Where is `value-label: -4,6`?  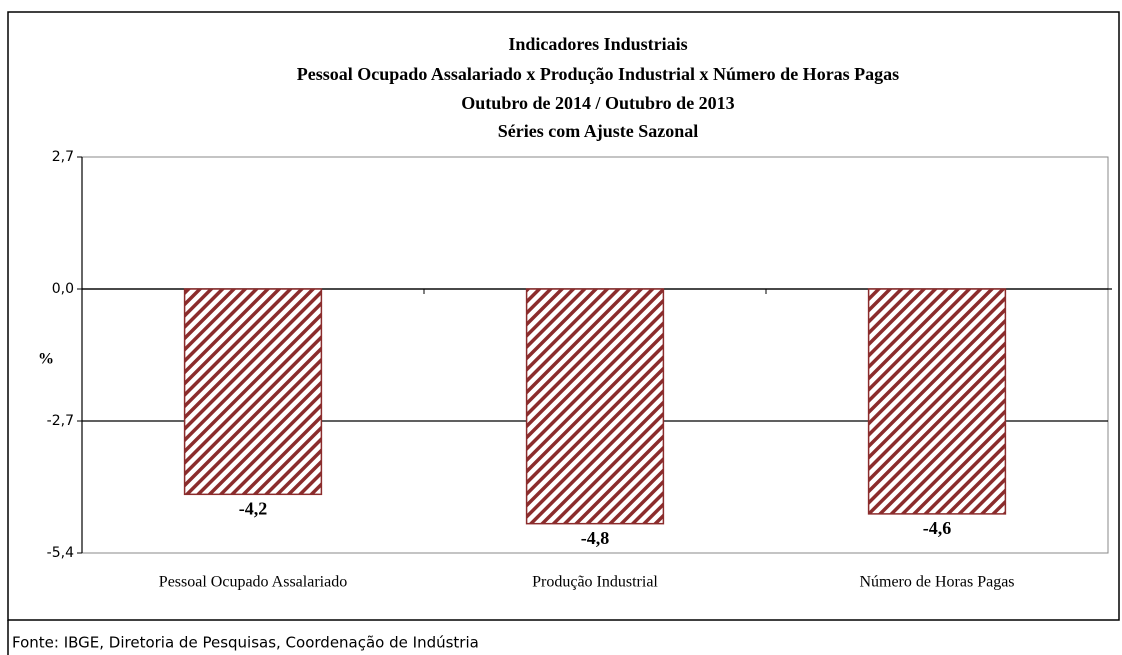 value-label: -4,6 is located at coordinates (937, 528).